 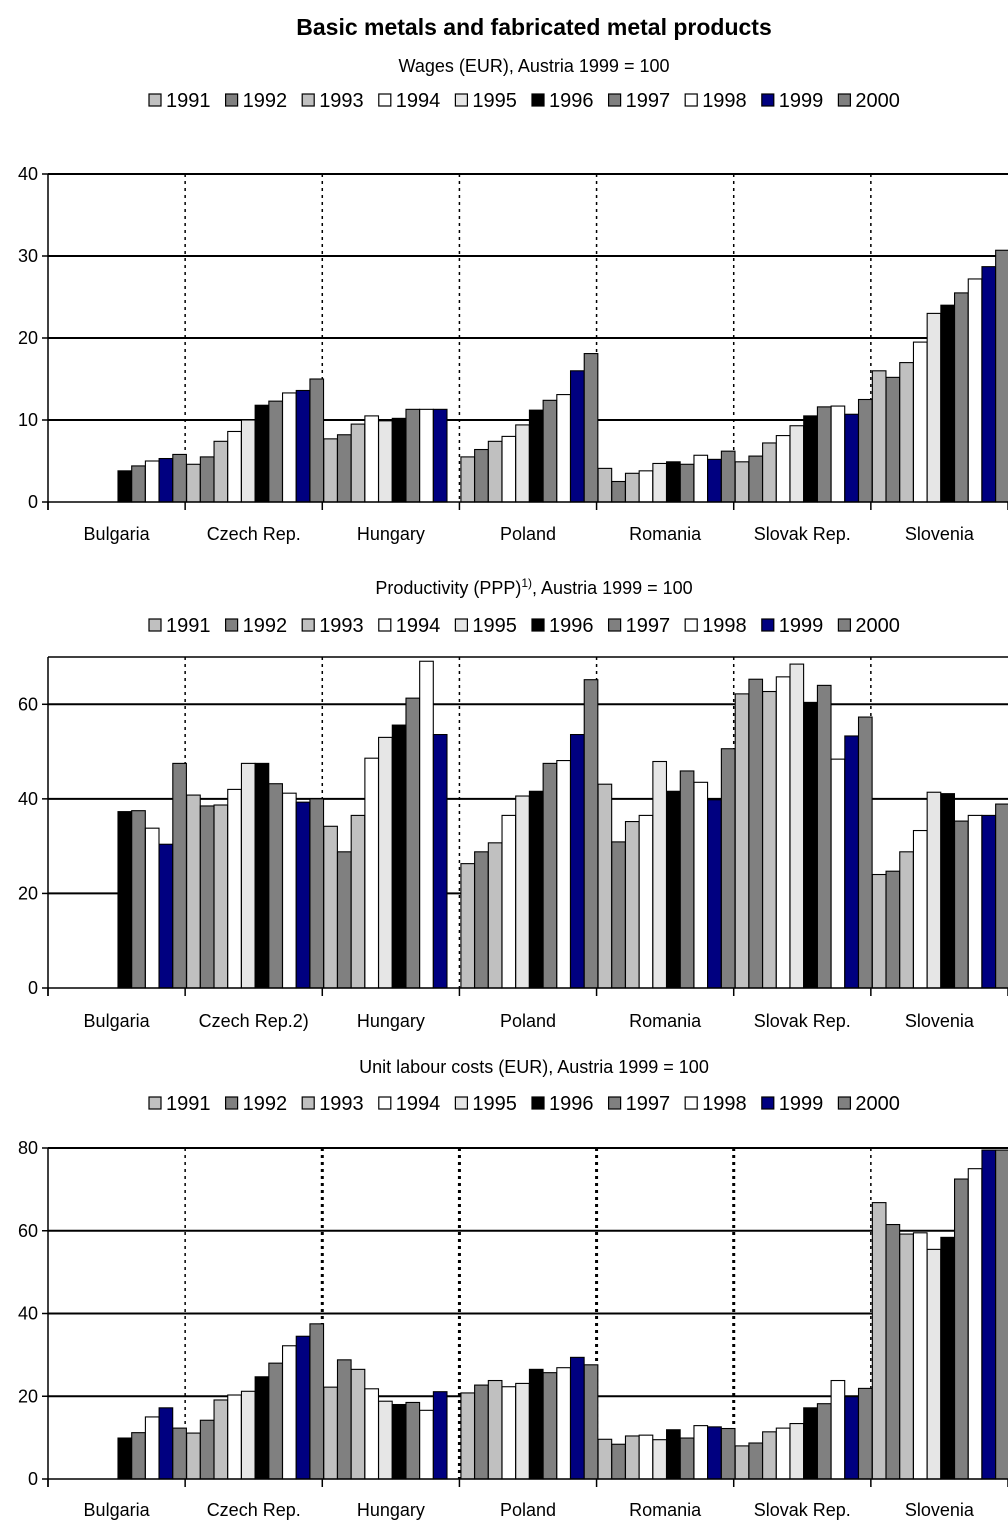 I want to click on bar-slovak-rep--1991, so click(x=742, y=482).